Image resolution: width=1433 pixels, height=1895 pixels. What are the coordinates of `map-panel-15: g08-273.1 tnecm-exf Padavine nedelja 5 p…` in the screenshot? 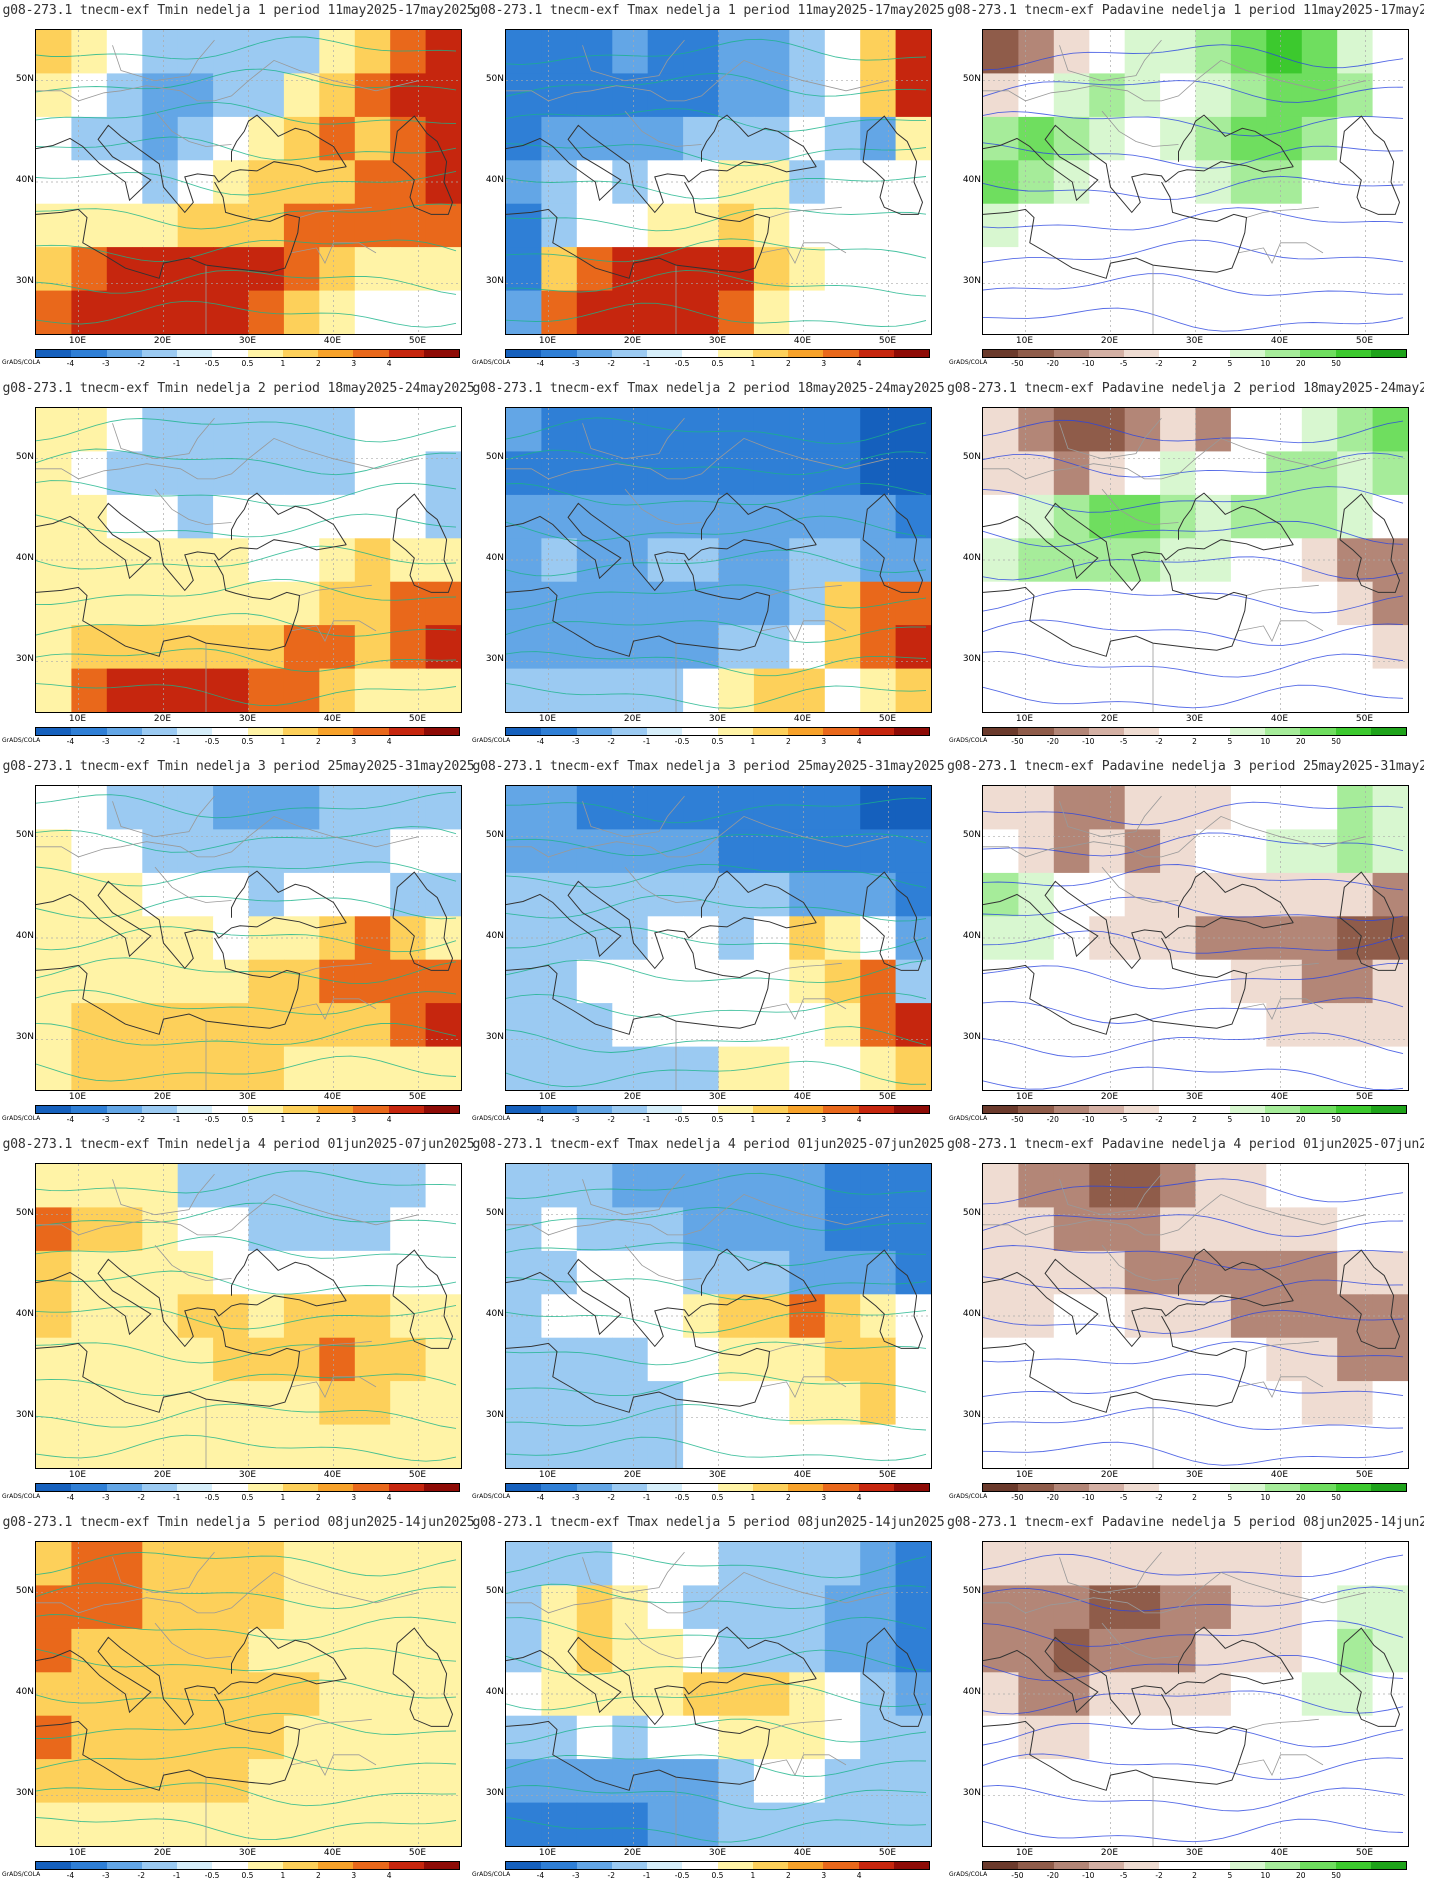 It's located at (1185, 1701).